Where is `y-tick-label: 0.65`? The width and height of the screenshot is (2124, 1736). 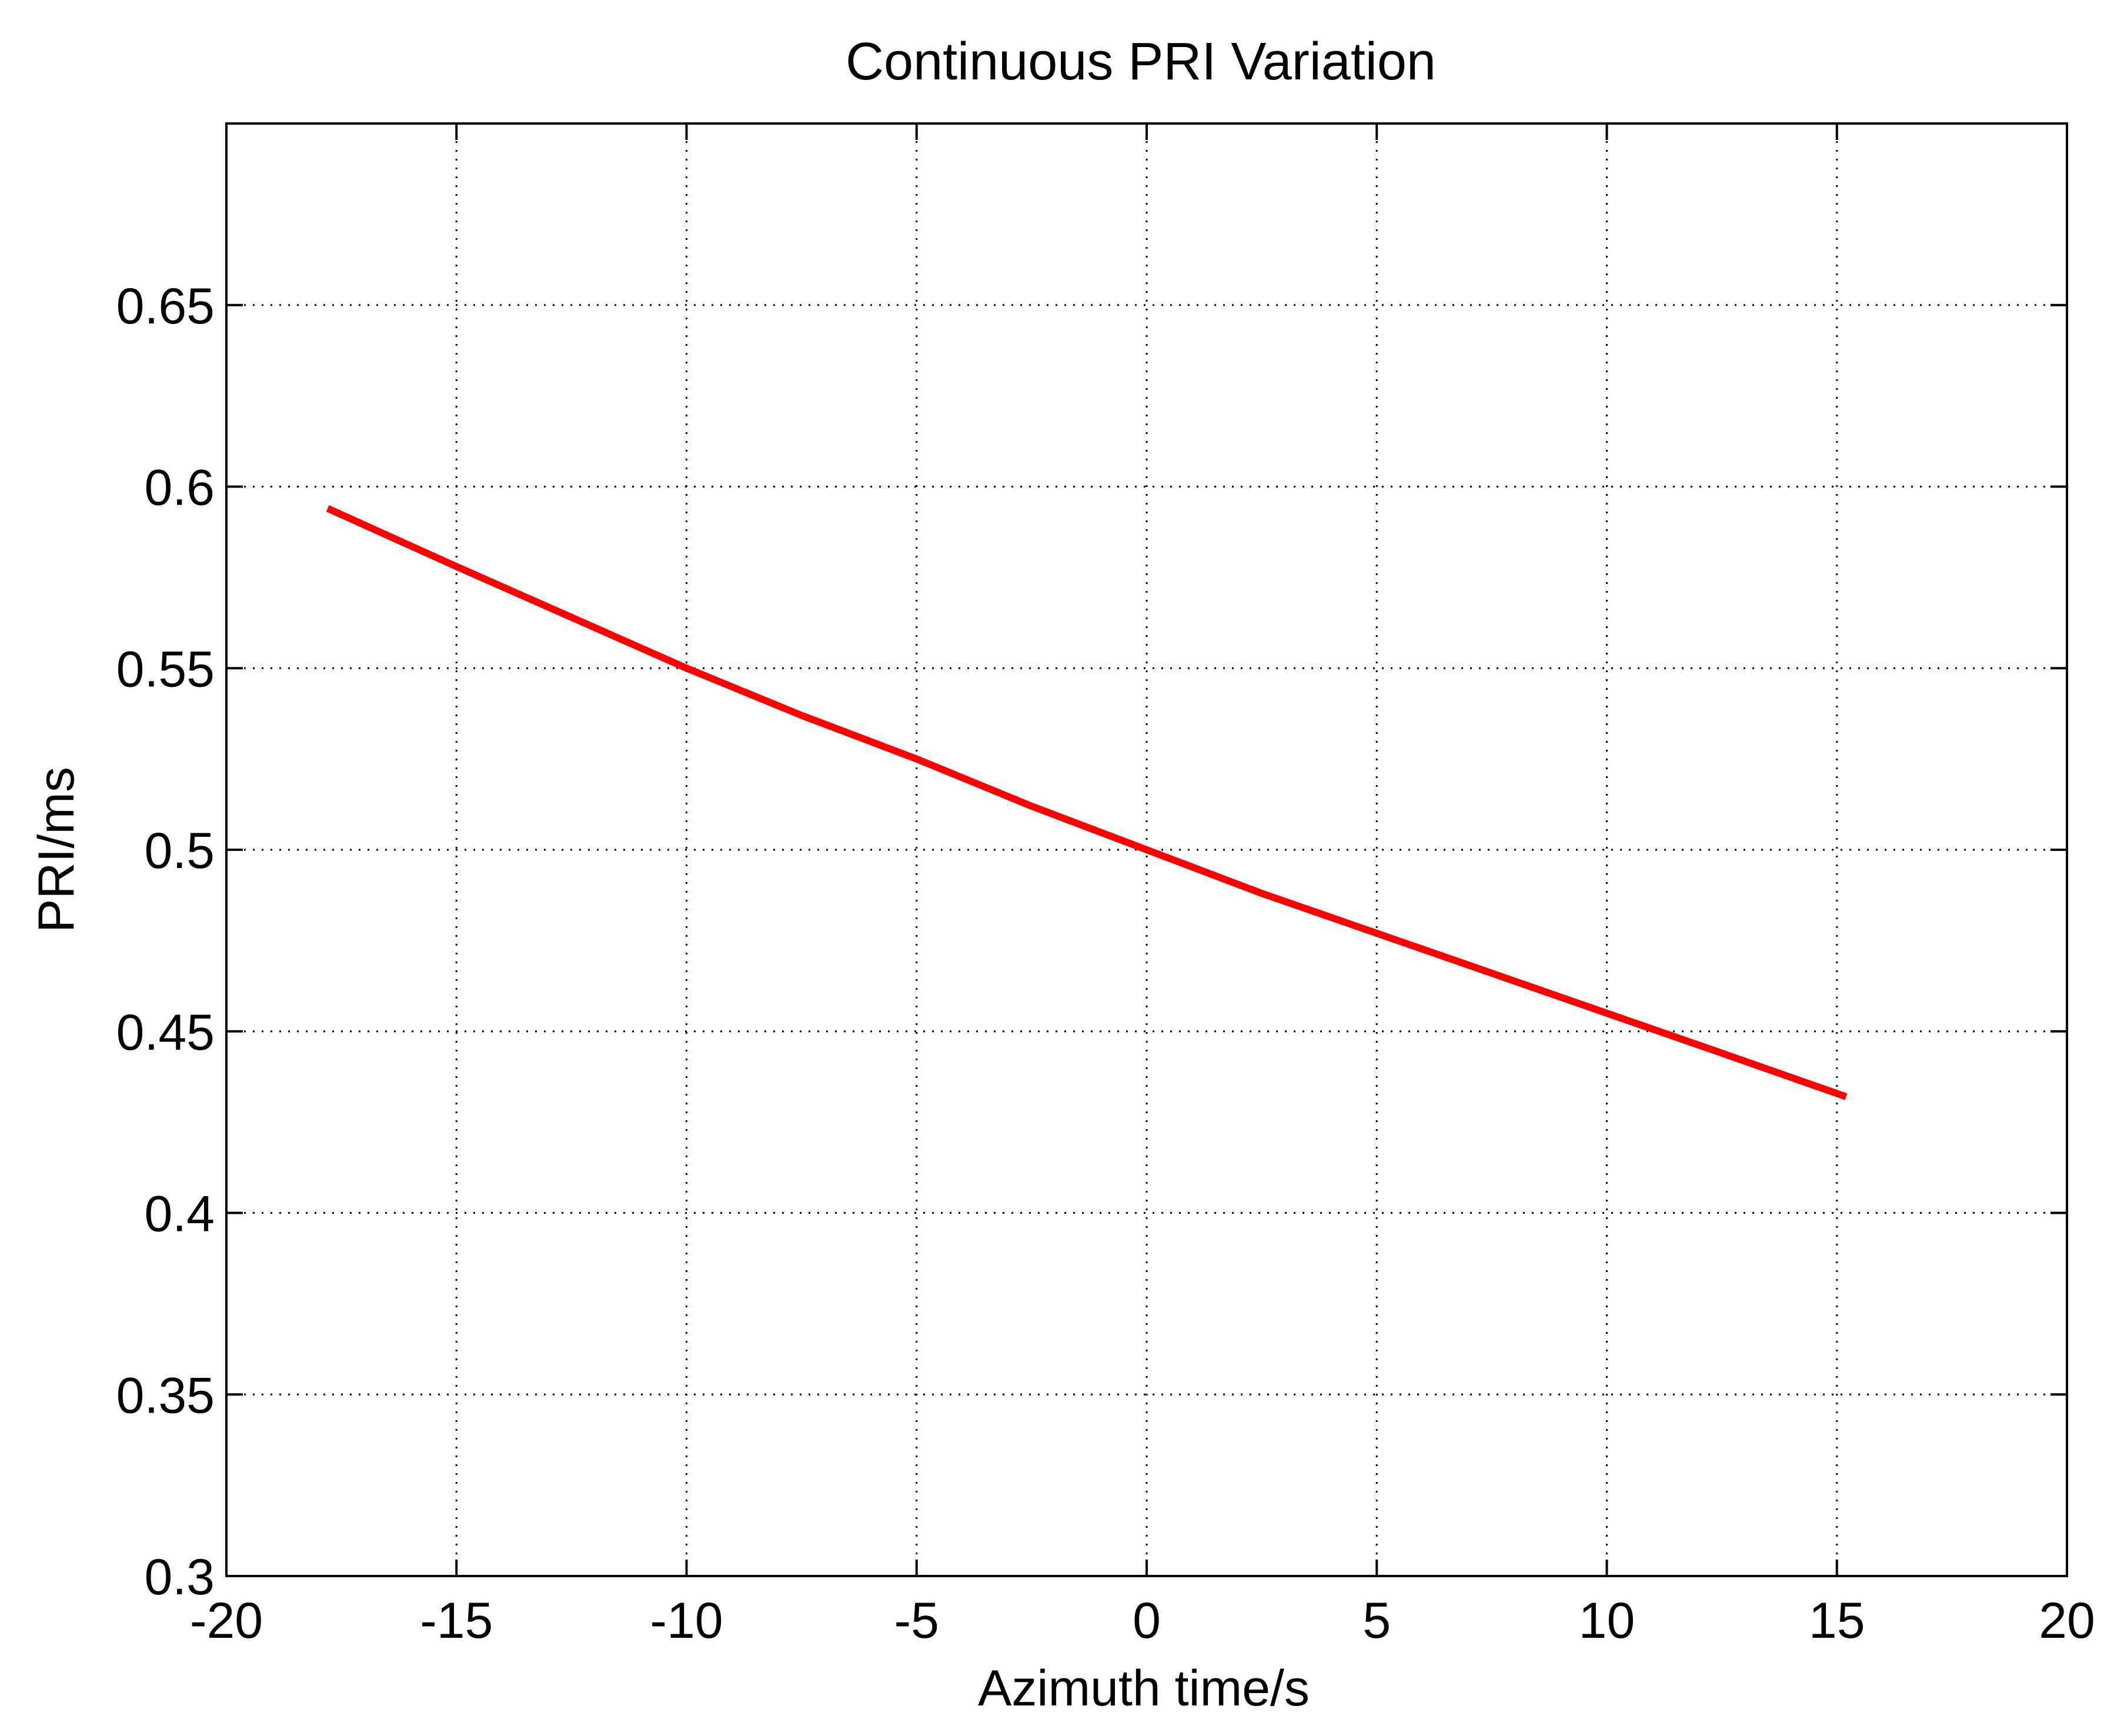 y-tick-label: 0.65 is located at coordinates (165, 306).